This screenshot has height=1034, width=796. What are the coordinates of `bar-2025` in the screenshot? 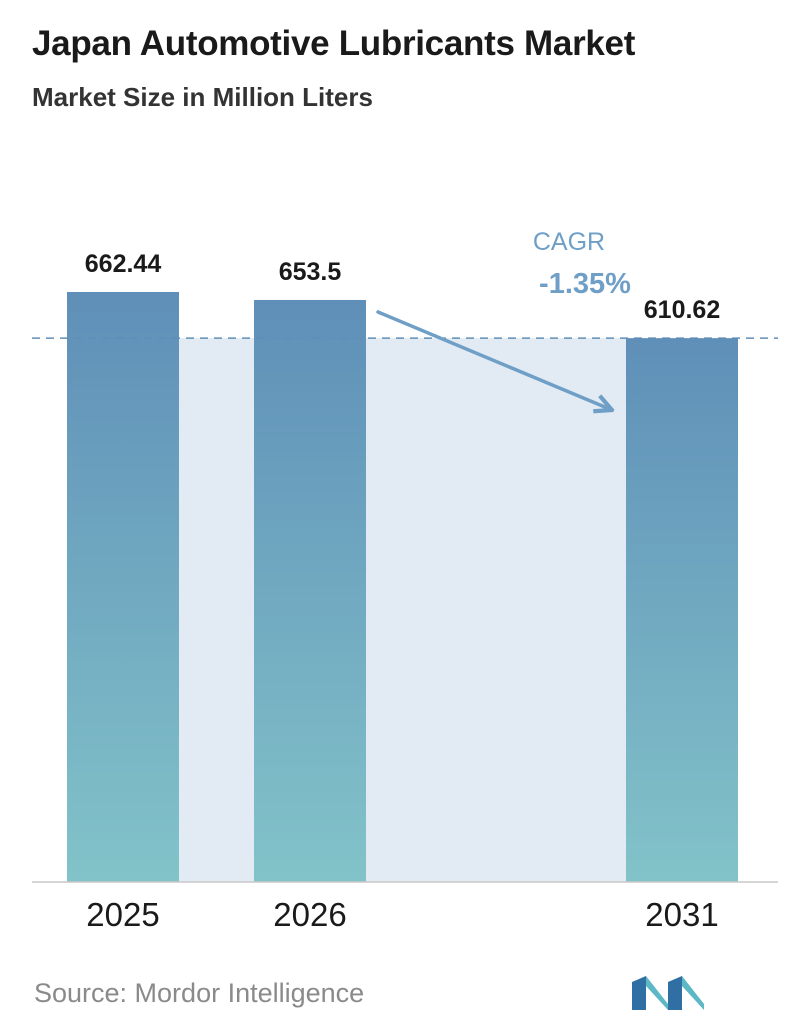 It's located at (123, 587).